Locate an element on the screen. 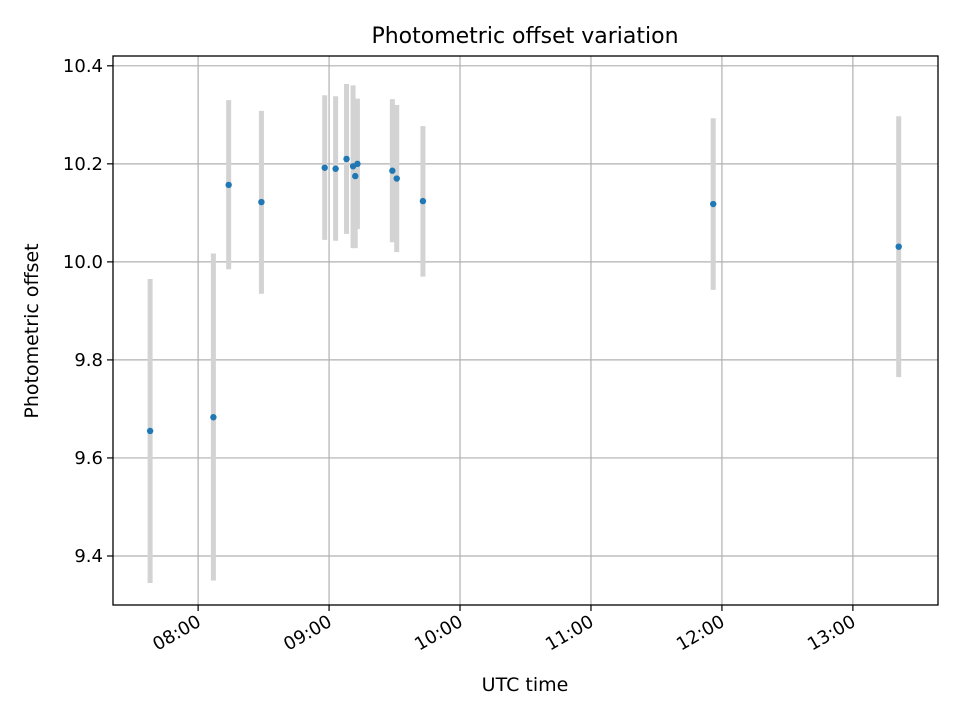  y-tick-label: 9.8 is located at coordinates (88, 360).